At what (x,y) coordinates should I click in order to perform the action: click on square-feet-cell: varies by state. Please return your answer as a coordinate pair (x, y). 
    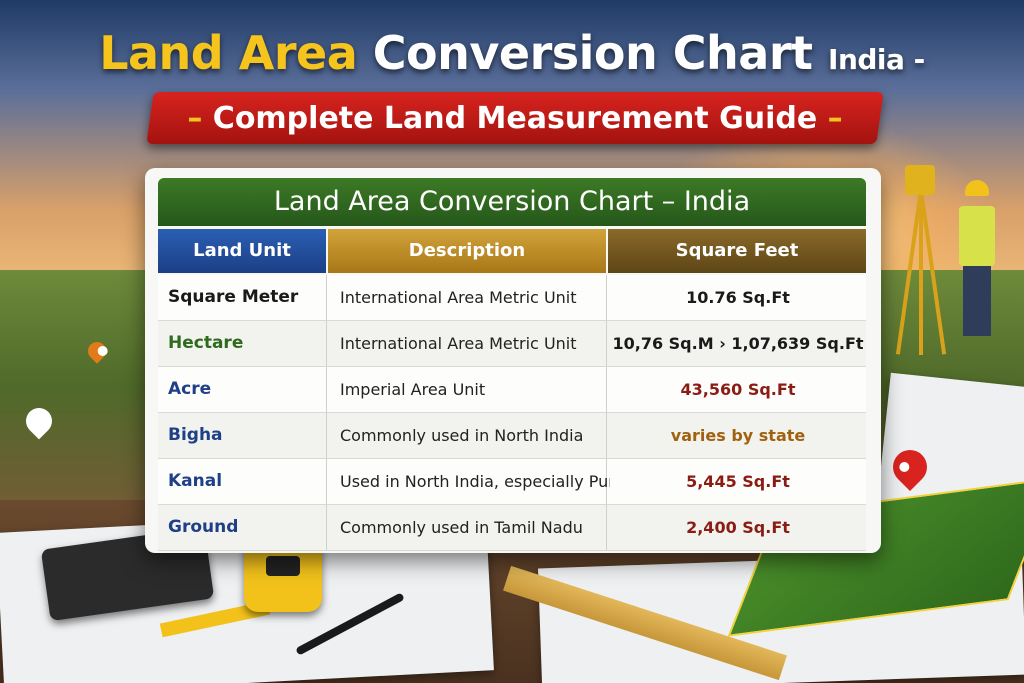
    Looking at the image, I should click on (738, 435).